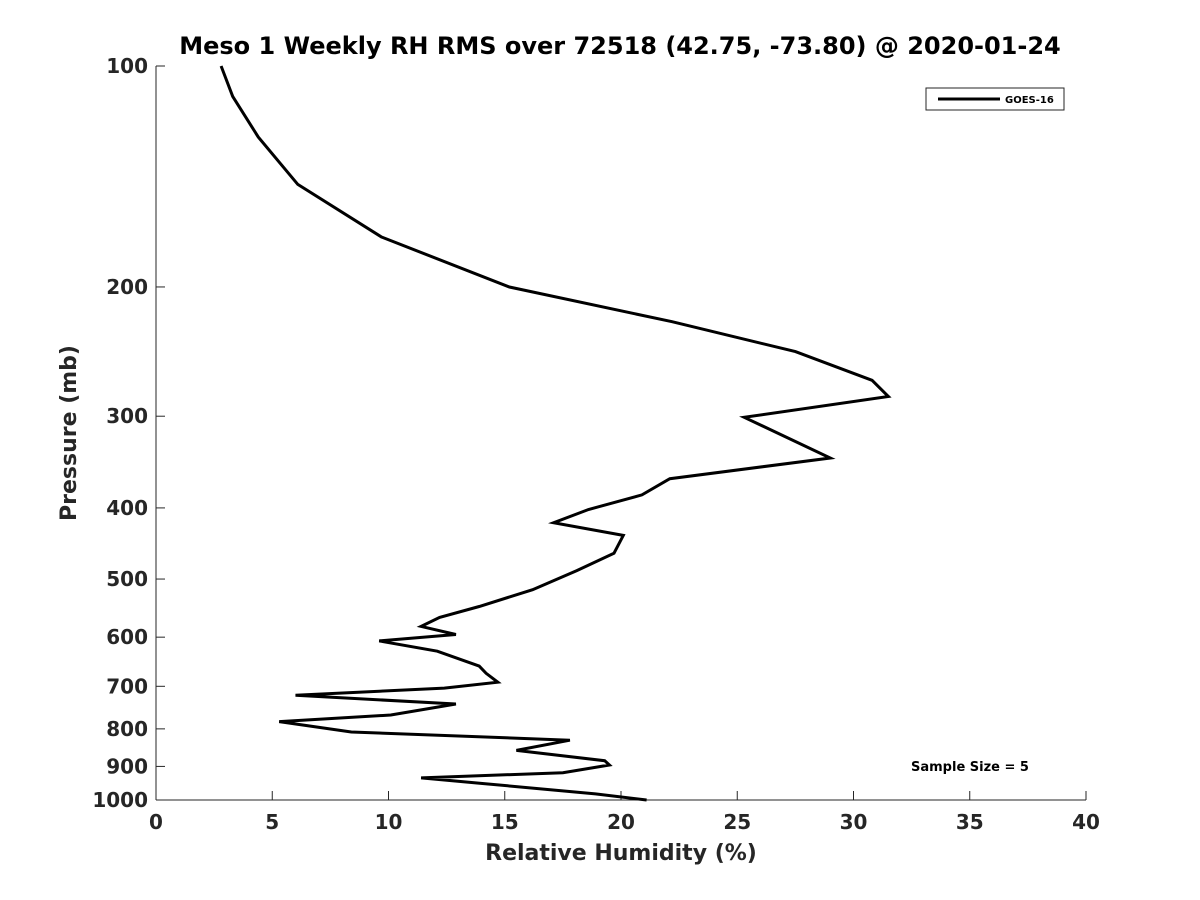 Image resolution: width=1200 pixels, height=900 pixels. I want to click on x-tick-label: 0, so click(156, 822).